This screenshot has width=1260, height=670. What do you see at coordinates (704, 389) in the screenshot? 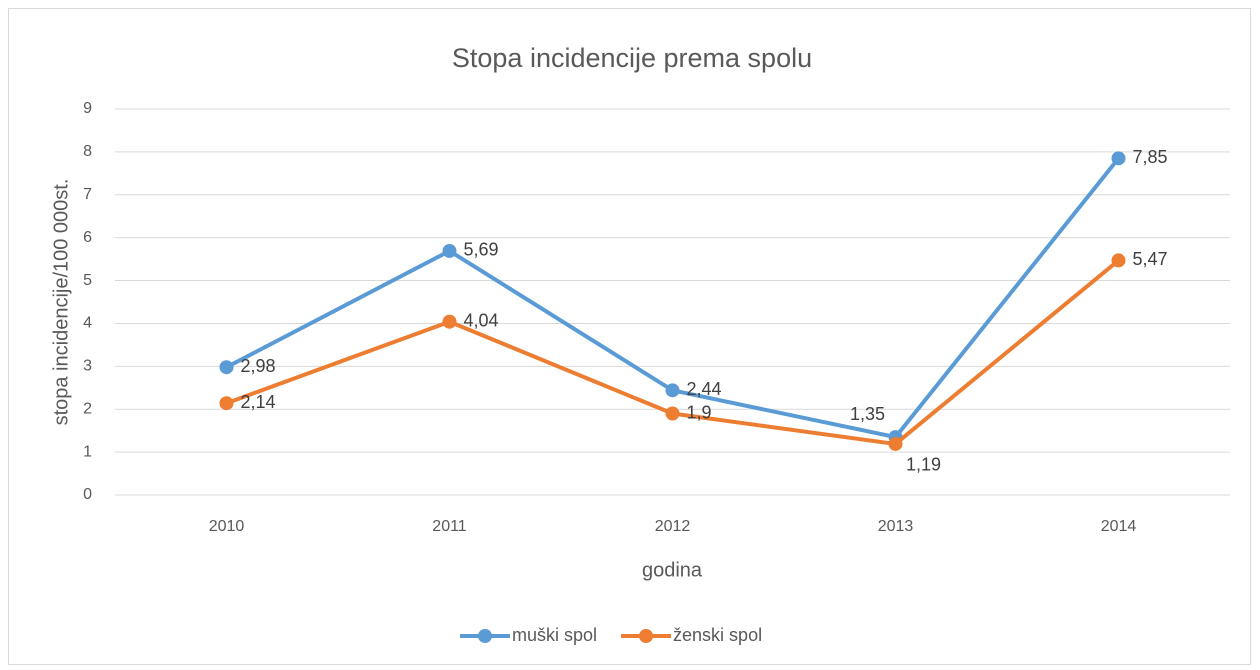
I see `data-label: 2,44` at bounding box center [704, 389].